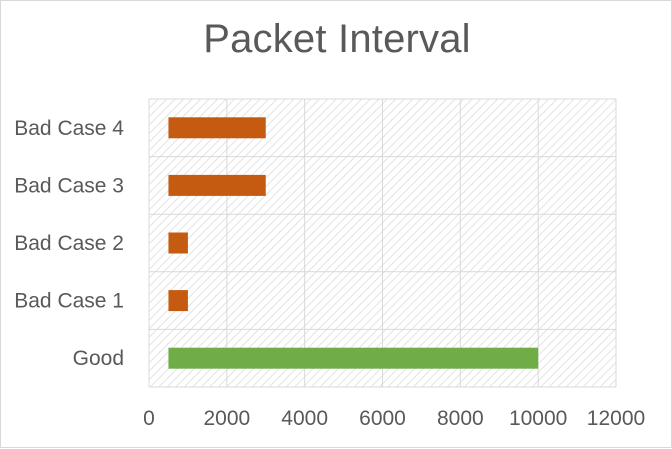 The image size is (672, 449). Describe the element at coordinates (69, 301) in the screenshot. I see `y-category-label: Bad Case 1` at that location.